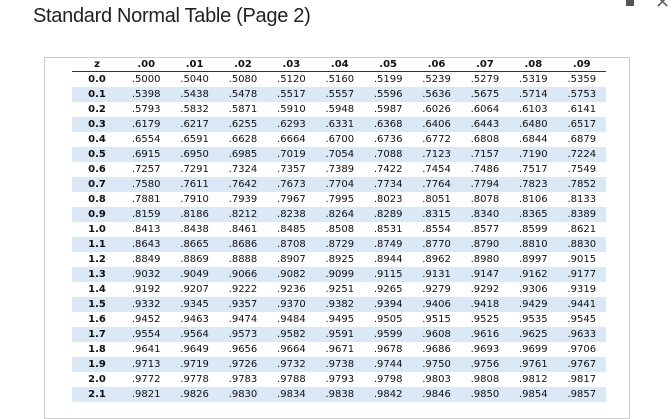  I want to click on probability-cell: .9719, so click(194, 364).